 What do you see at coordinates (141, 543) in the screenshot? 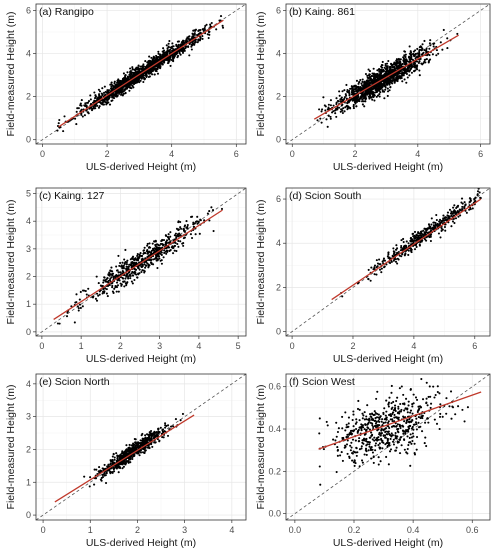
I see `x-axis-title: ULS-derived Height (m)` at bounding box center [141, 543].